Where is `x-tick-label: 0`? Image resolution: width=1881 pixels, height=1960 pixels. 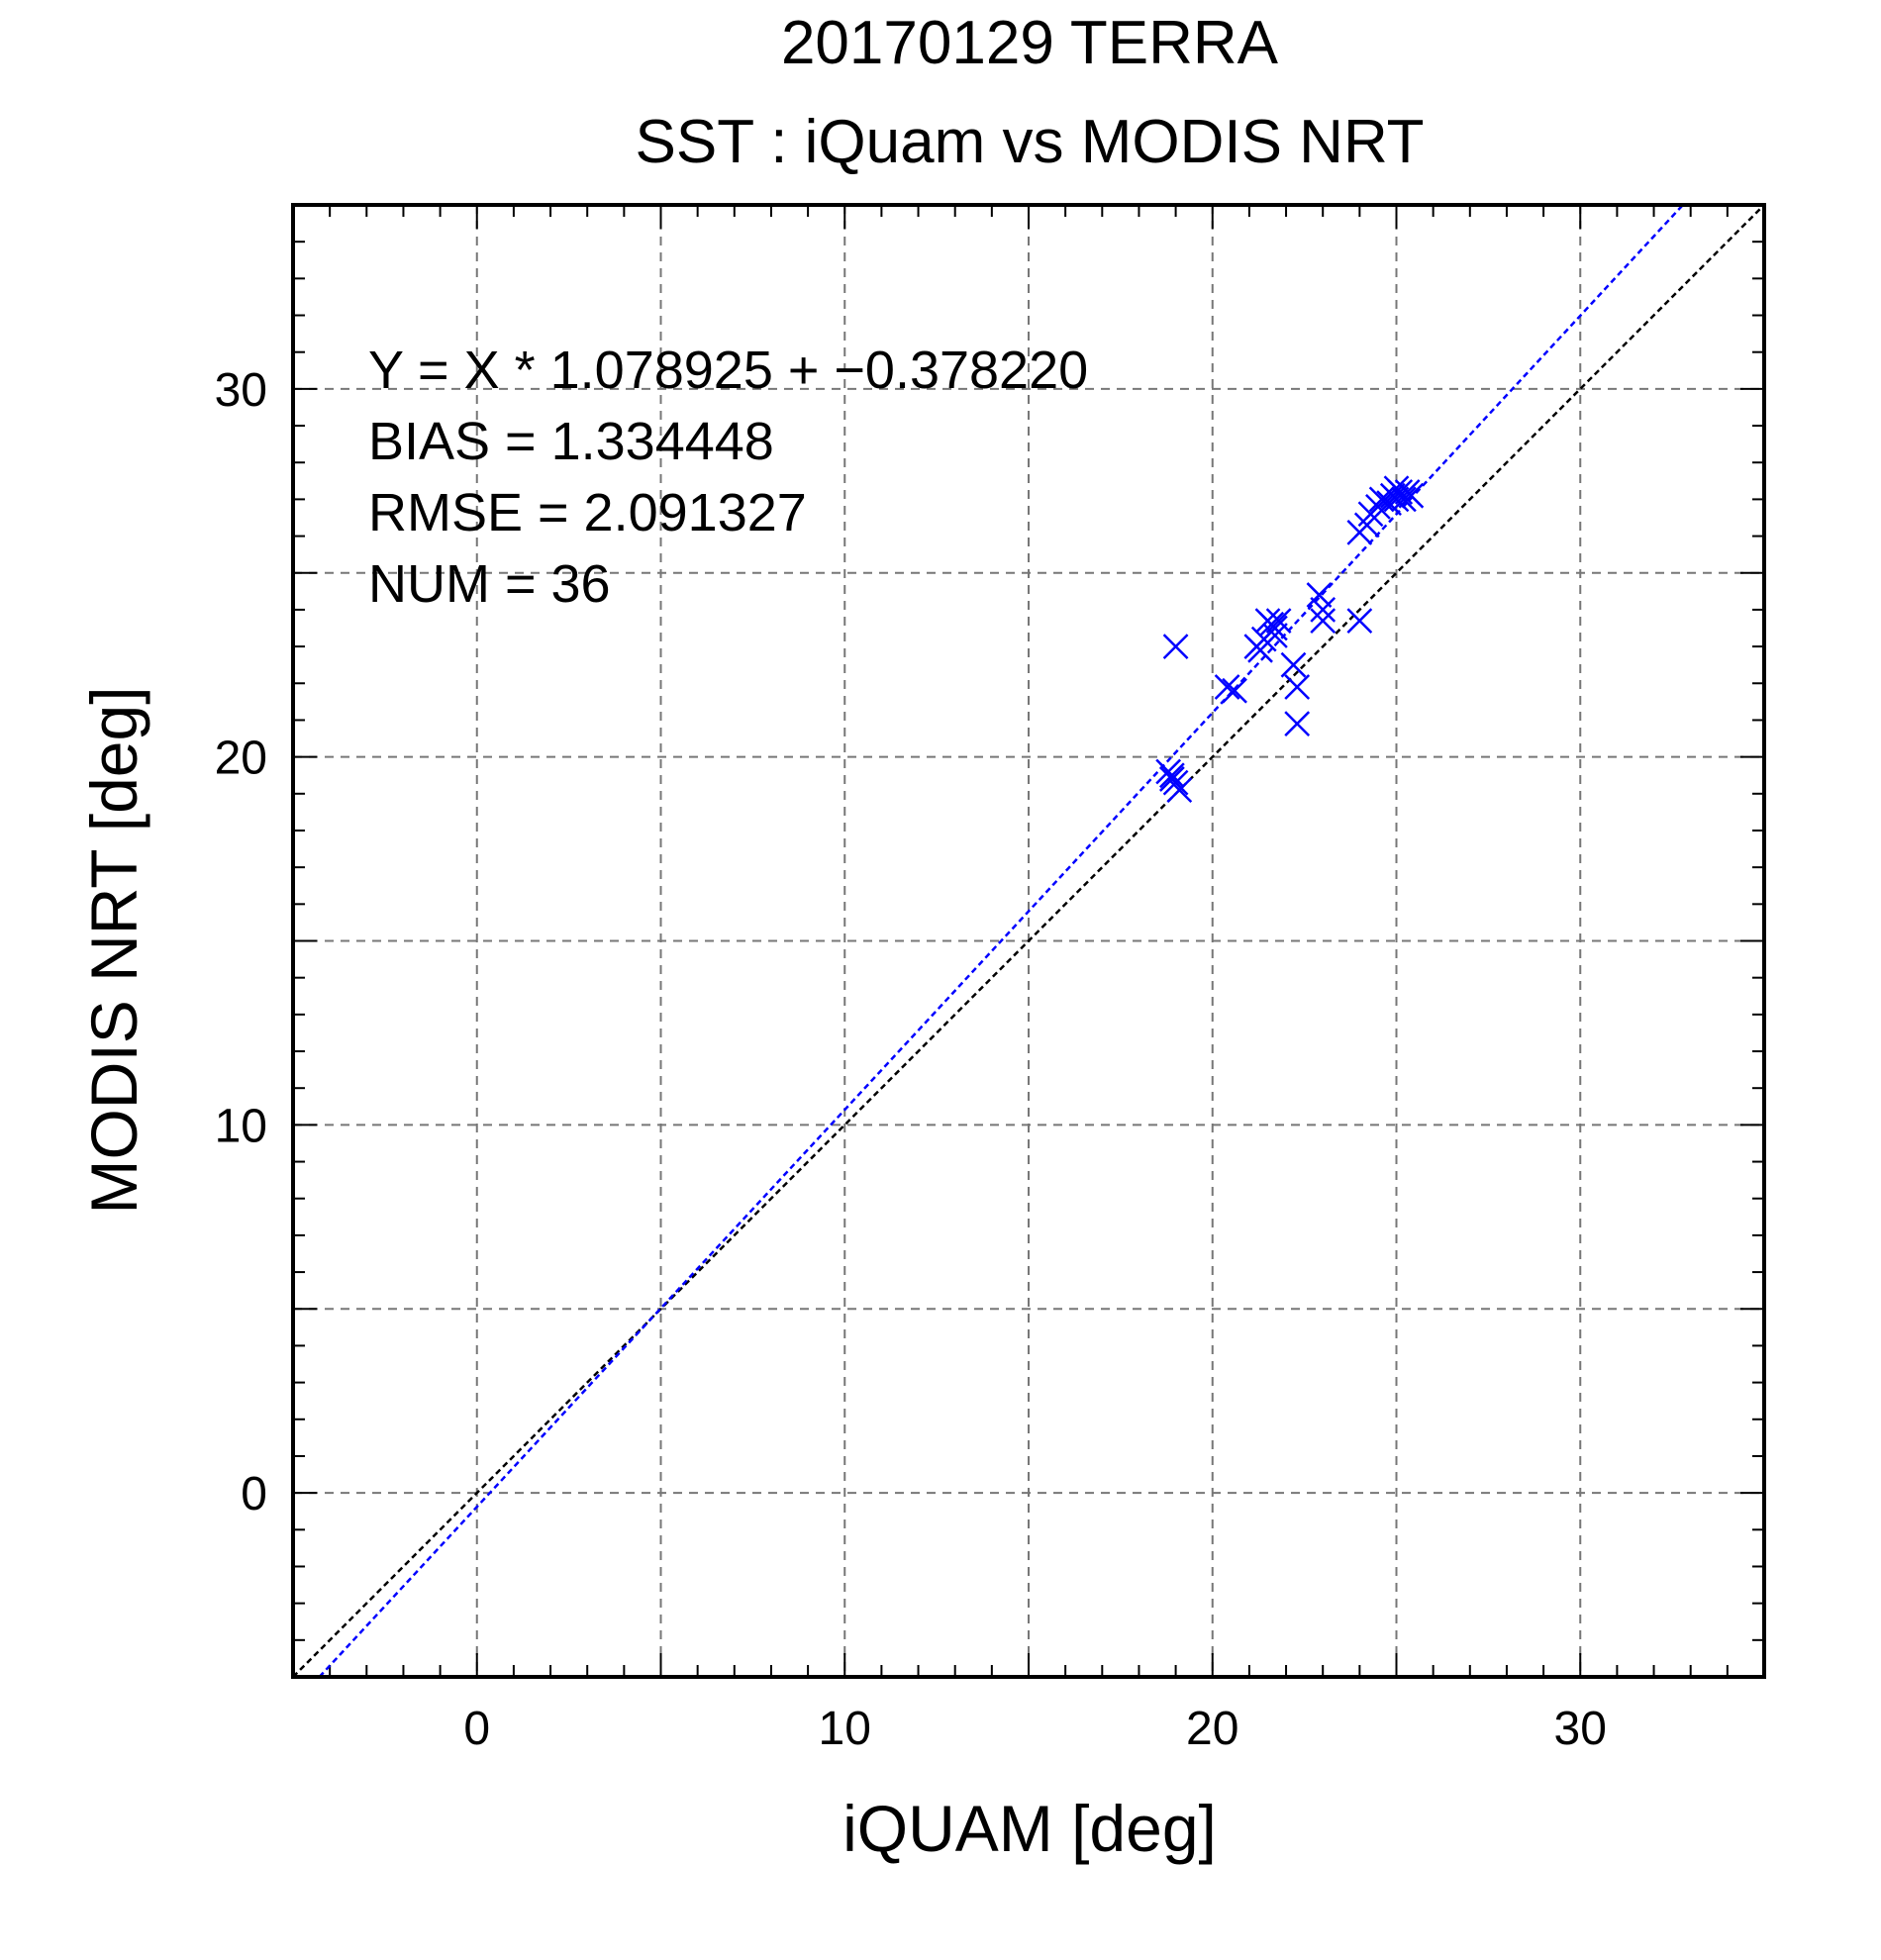
x-tick-label: 0 is located at coordinates (477, 1729).